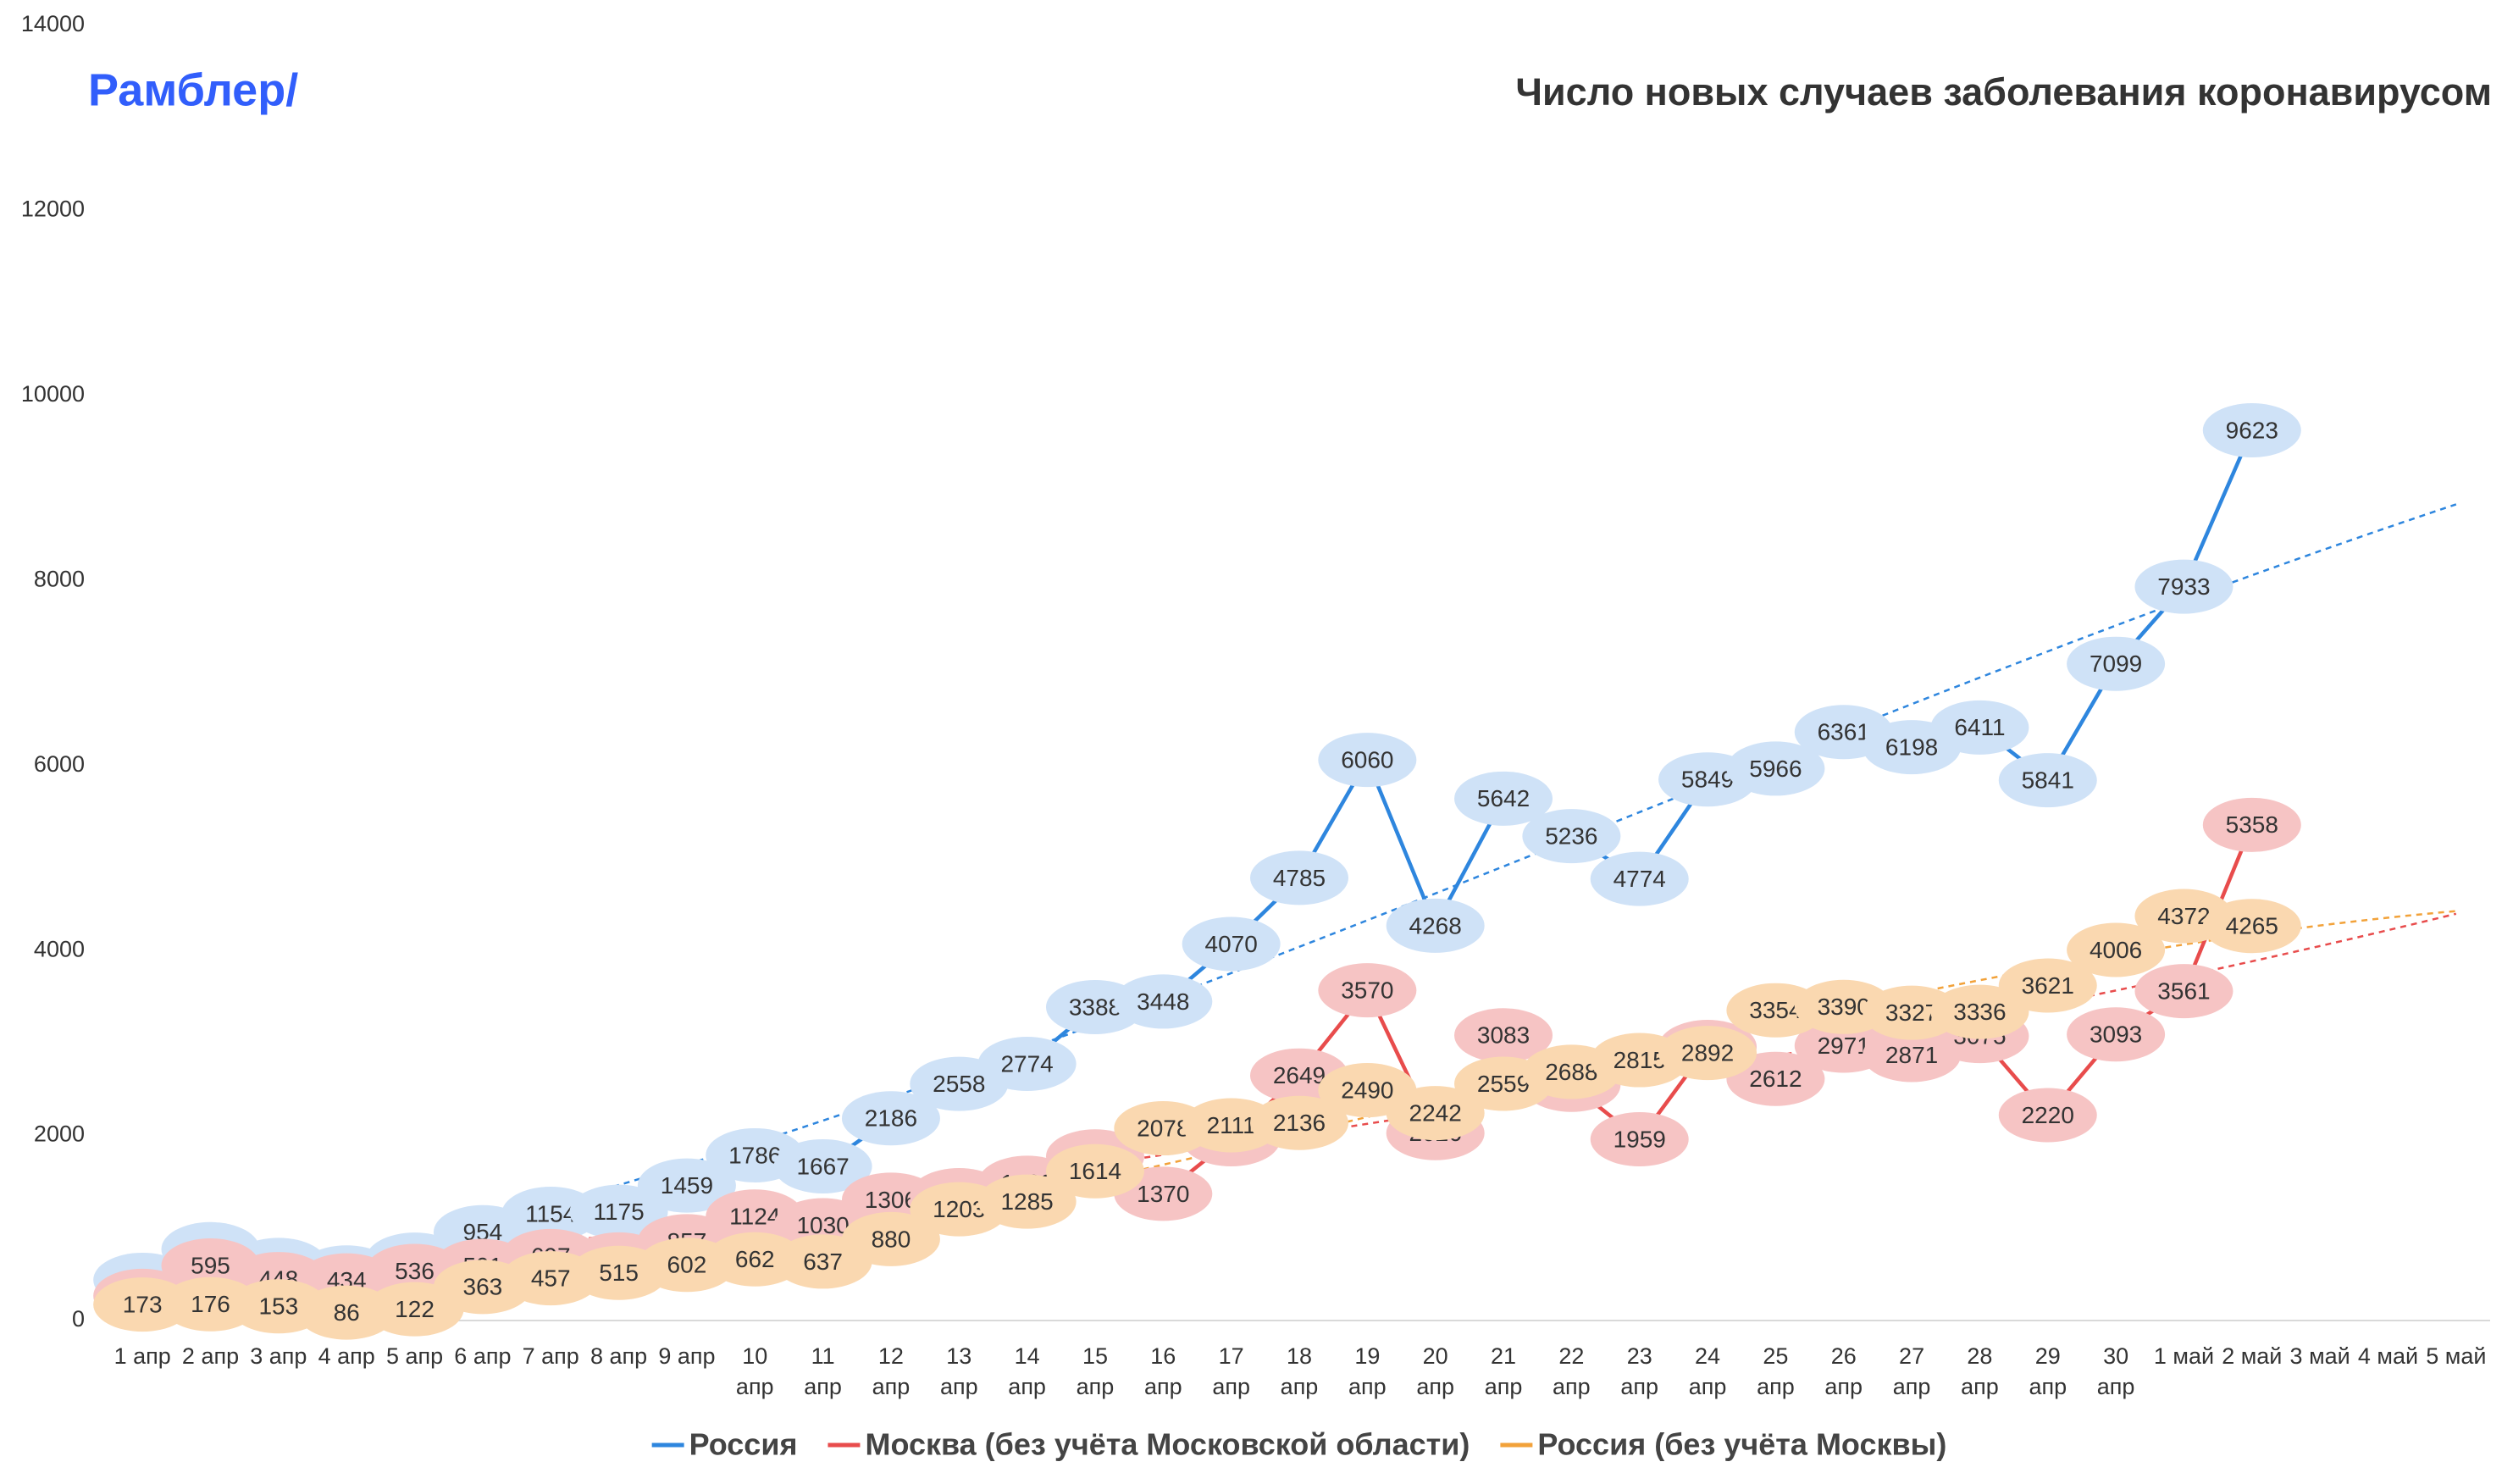 The height and width of the screenshot is (1484, 2513). Describe the element at coordinates (1026, 1063) in the screenshot. I see `data-label: 2774` at that location.